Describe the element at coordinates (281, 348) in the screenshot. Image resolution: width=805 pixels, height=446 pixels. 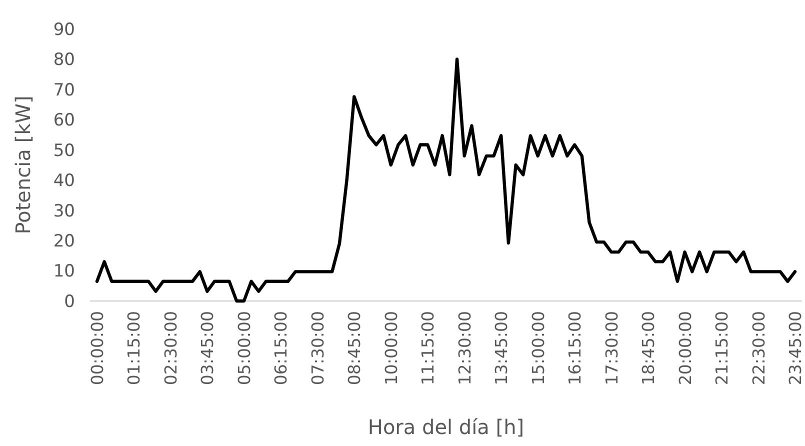
I see `x-tick-label: 06:15:00` at that location.